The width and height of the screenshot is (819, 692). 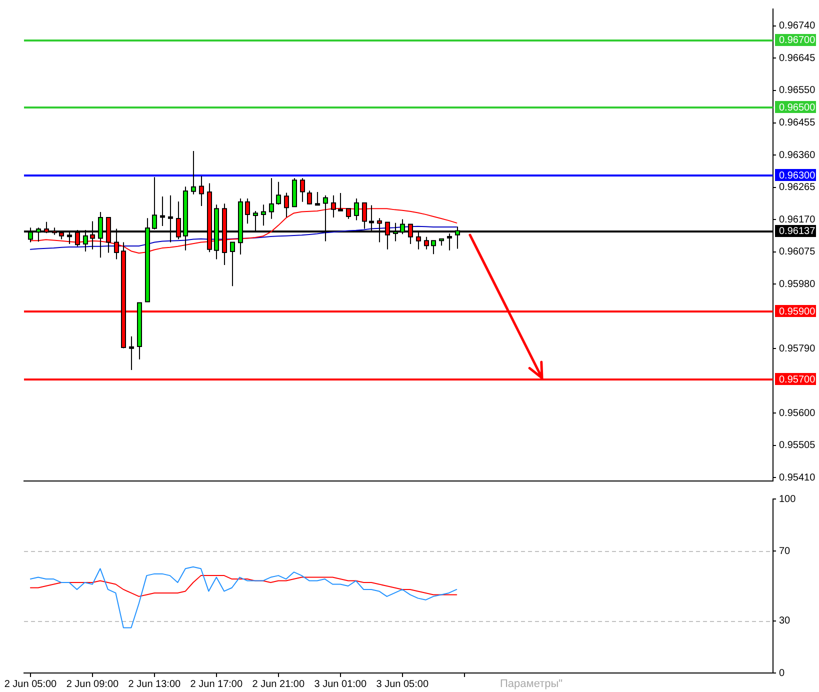 What do you see at coordinates (797, 380) in the screenshot?
I see `ref-line-label: 0.95700` at bounding box center [797, 380].